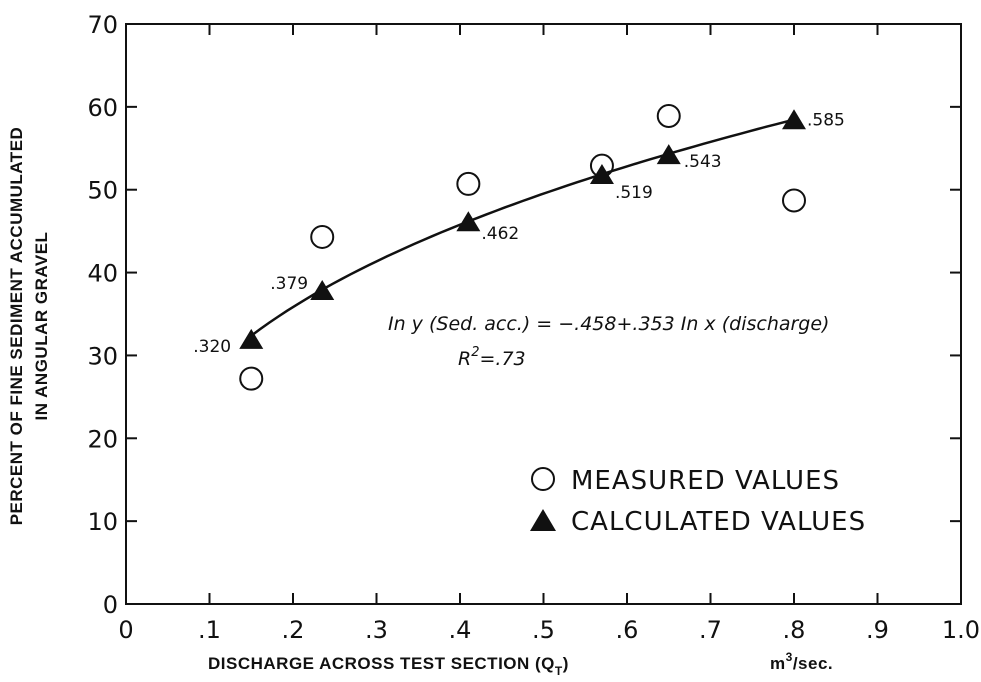 The height and width of the screenshot is (682, 981). Describe the element at coordinates (102, 191) in the screenshot. I see `y-tick-label: 50` at that location.